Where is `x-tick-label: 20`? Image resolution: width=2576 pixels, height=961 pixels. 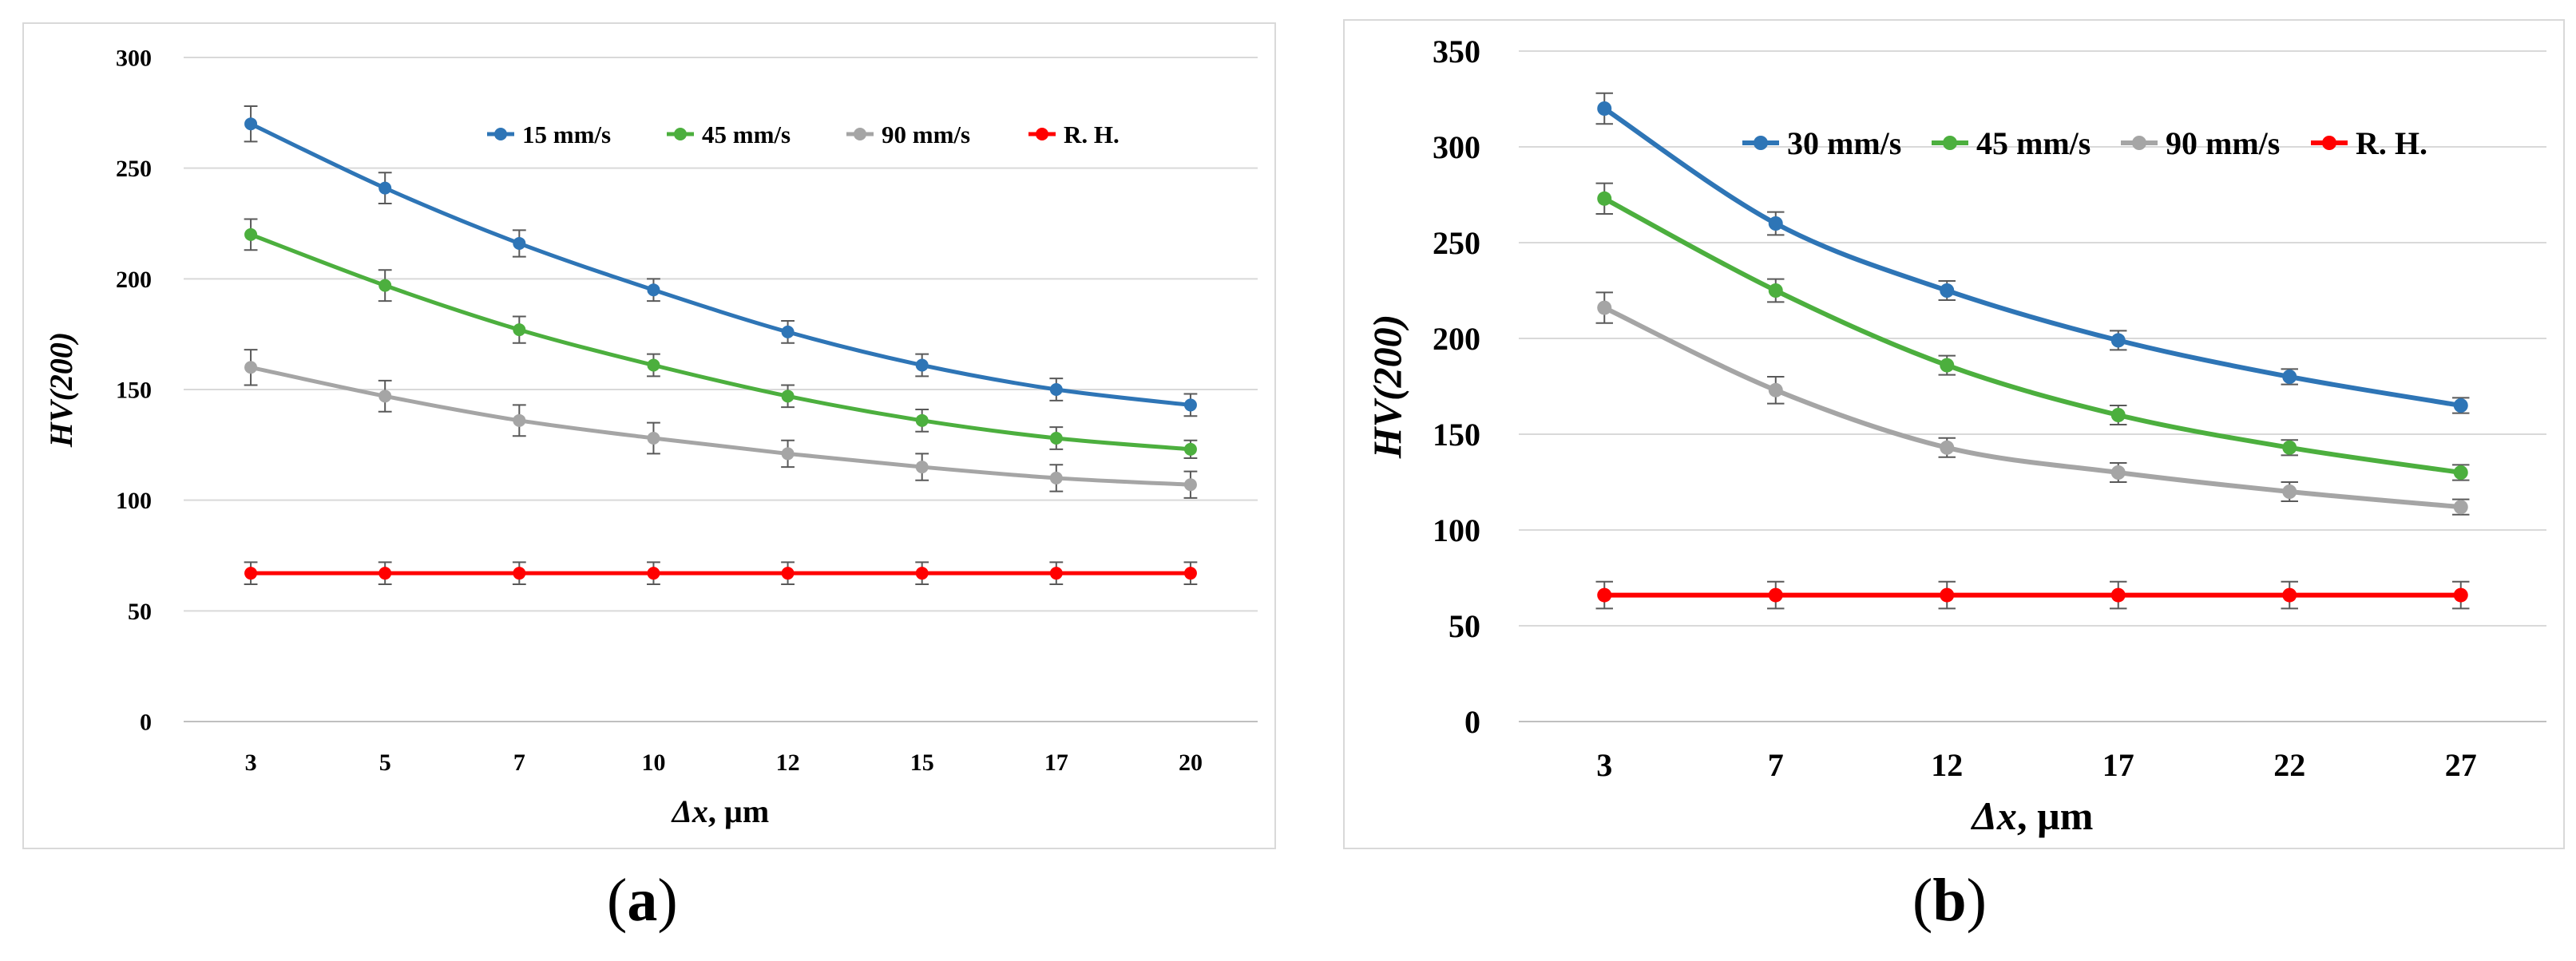 x-tick-label: 20 is located at coordinates (1191, 763).